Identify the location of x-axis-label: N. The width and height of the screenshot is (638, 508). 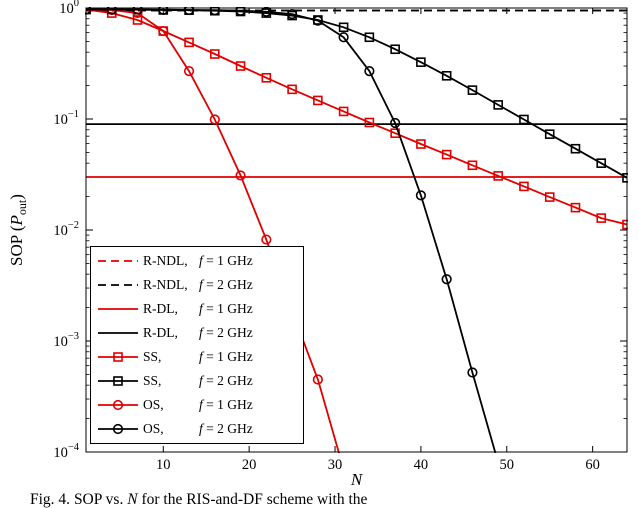
(357, 478).